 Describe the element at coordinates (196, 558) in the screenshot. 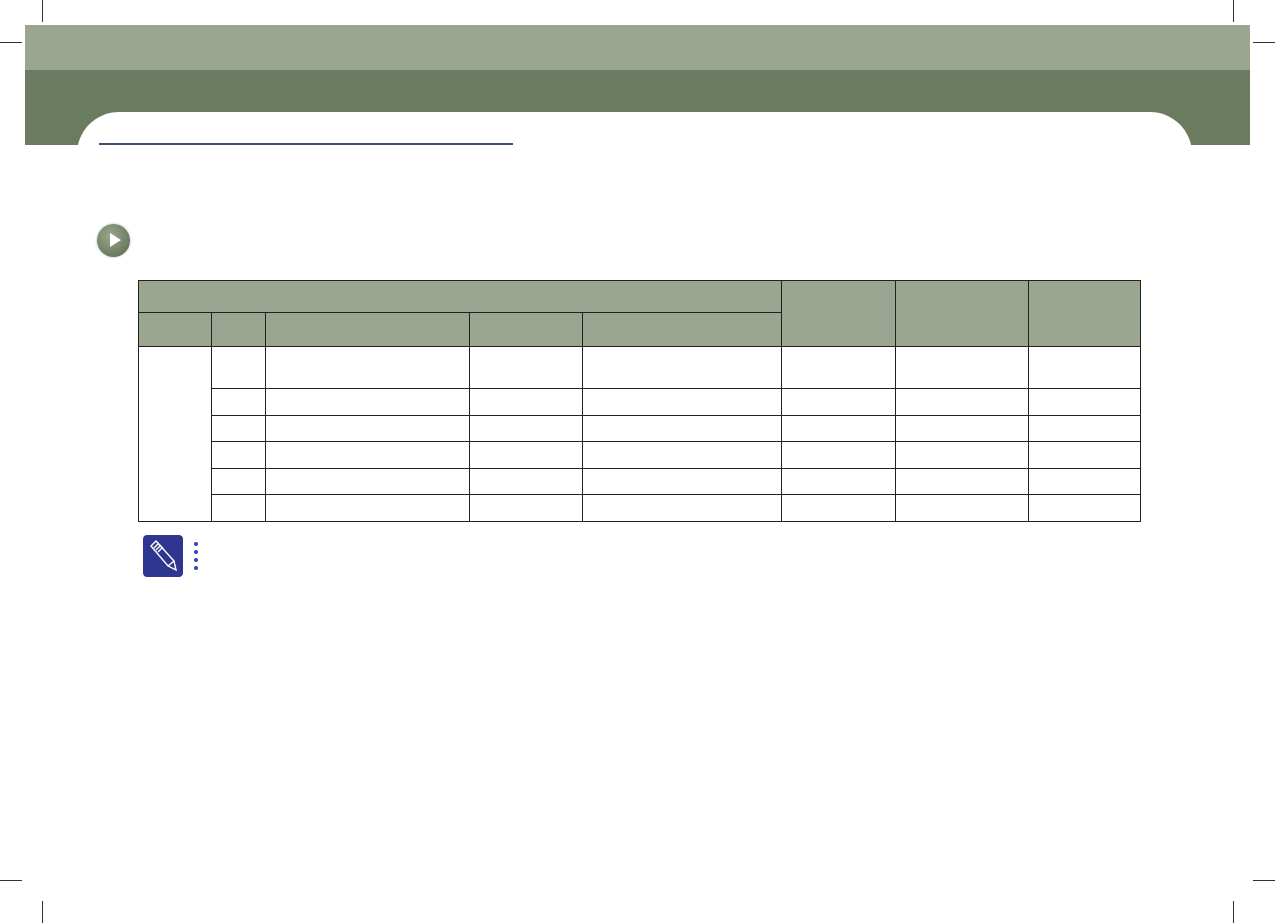

I see `note-dots-decoration` at that location.